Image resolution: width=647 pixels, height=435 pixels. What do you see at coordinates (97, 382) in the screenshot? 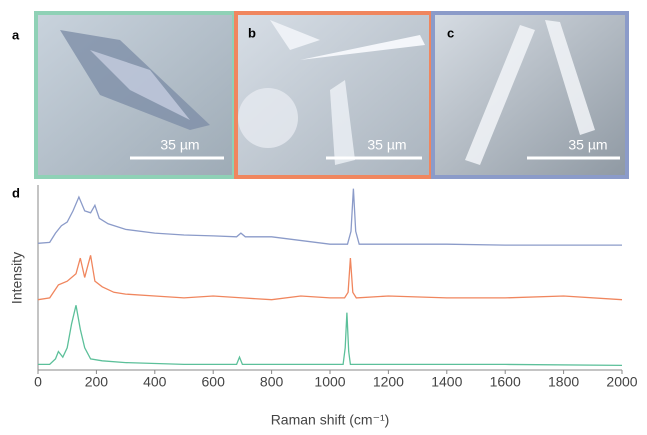
I see `x-tick-label: 200` at bounding box center [97, 382].